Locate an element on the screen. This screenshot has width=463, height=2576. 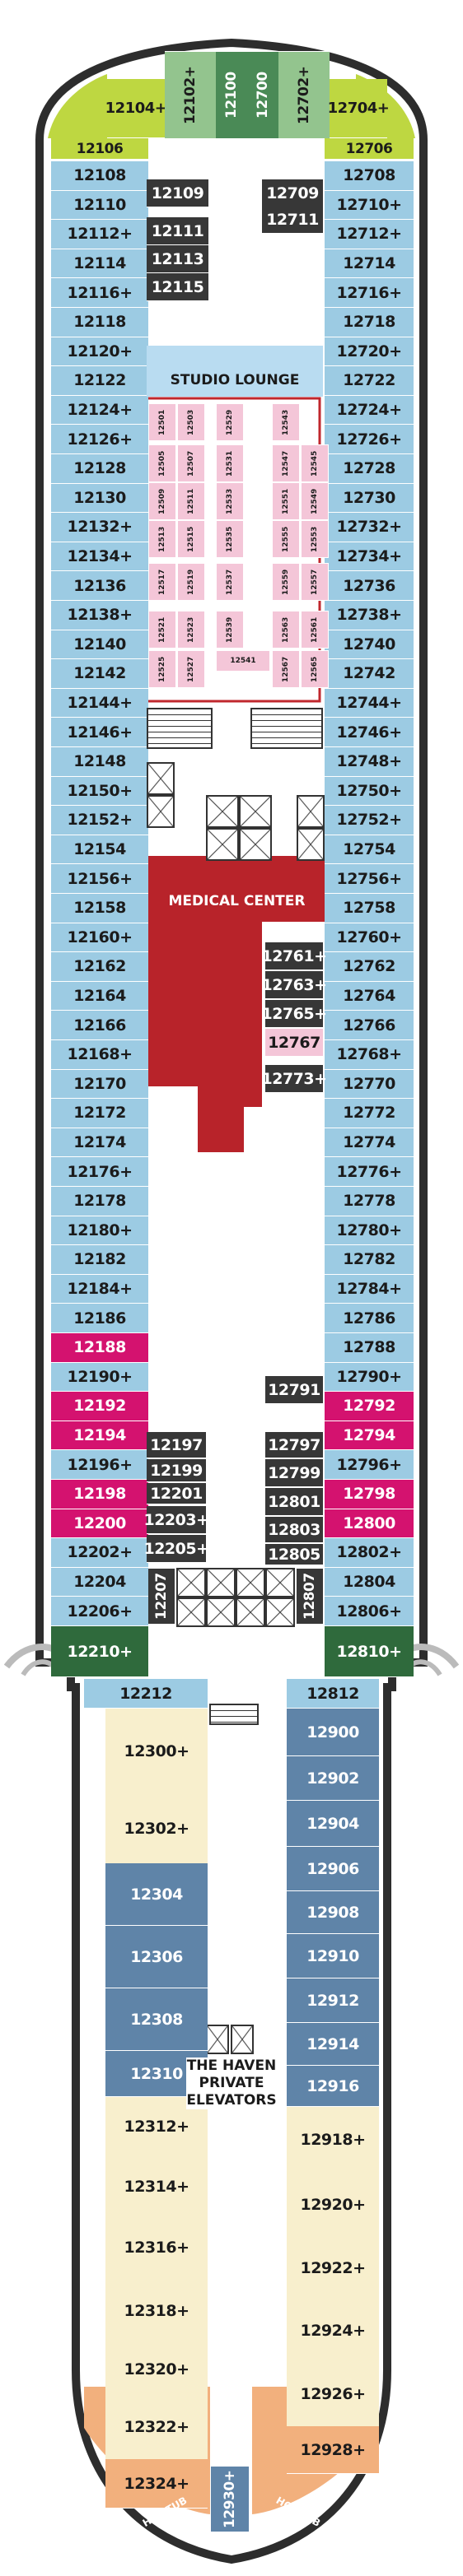
inner-cabin-starboard: 12799 is located at coordinates (294, 1473).